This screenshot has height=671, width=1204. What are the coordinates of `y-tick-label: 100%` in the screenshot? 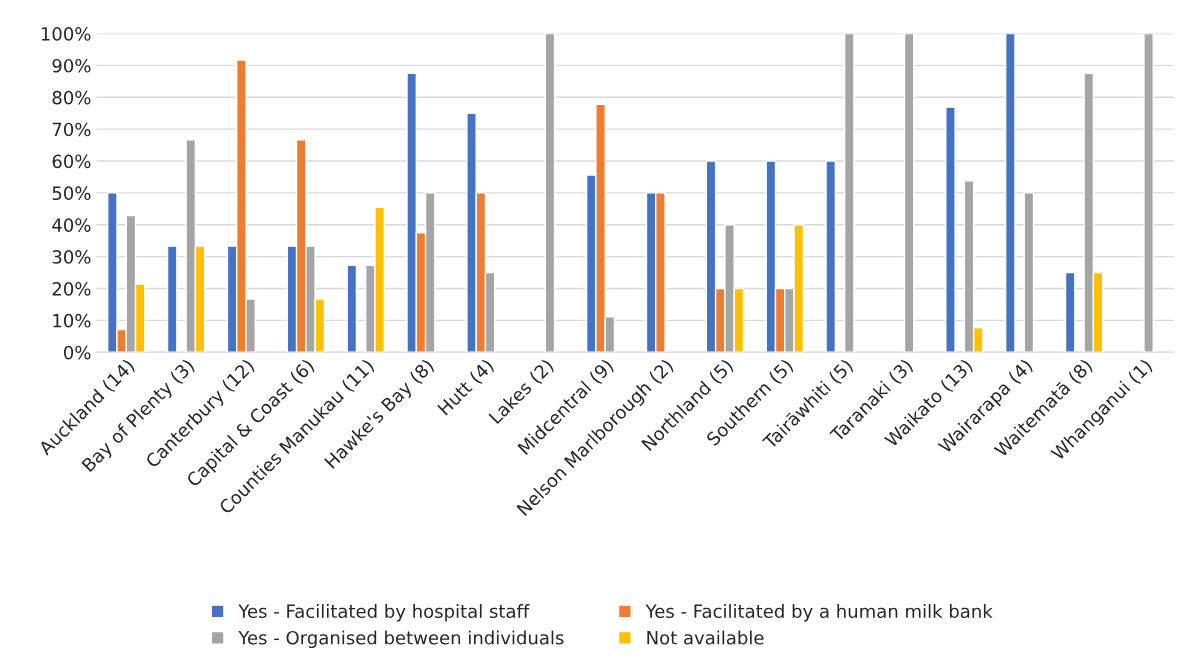 It's located at (66, 34).